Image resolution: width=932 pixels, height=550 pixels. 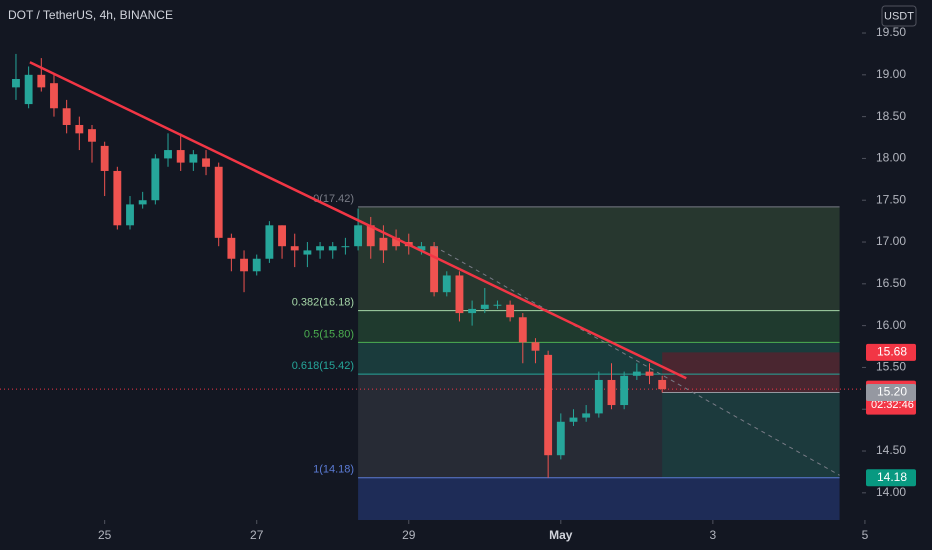 I want to click on chart-title: DOT / TetherUS, 4h, BINANCE, so click(x=90, y=15).